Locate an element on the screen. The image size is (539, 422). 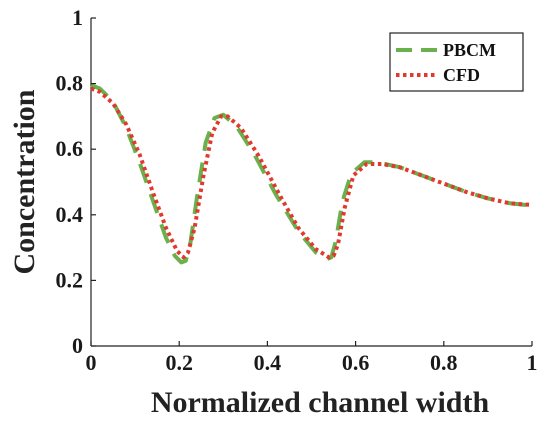
legend-box is located at coordinates (456, 62).